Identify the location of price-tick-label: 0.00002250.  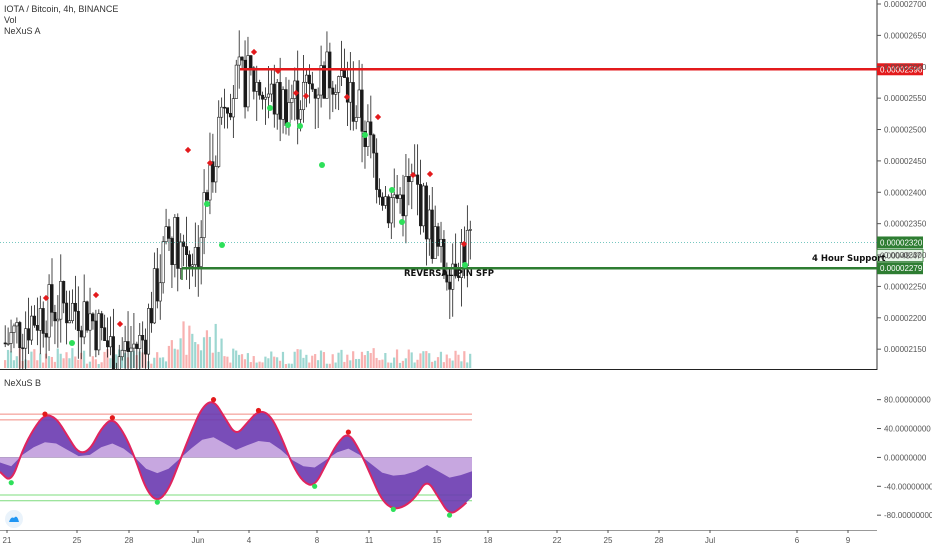
(905, 286).